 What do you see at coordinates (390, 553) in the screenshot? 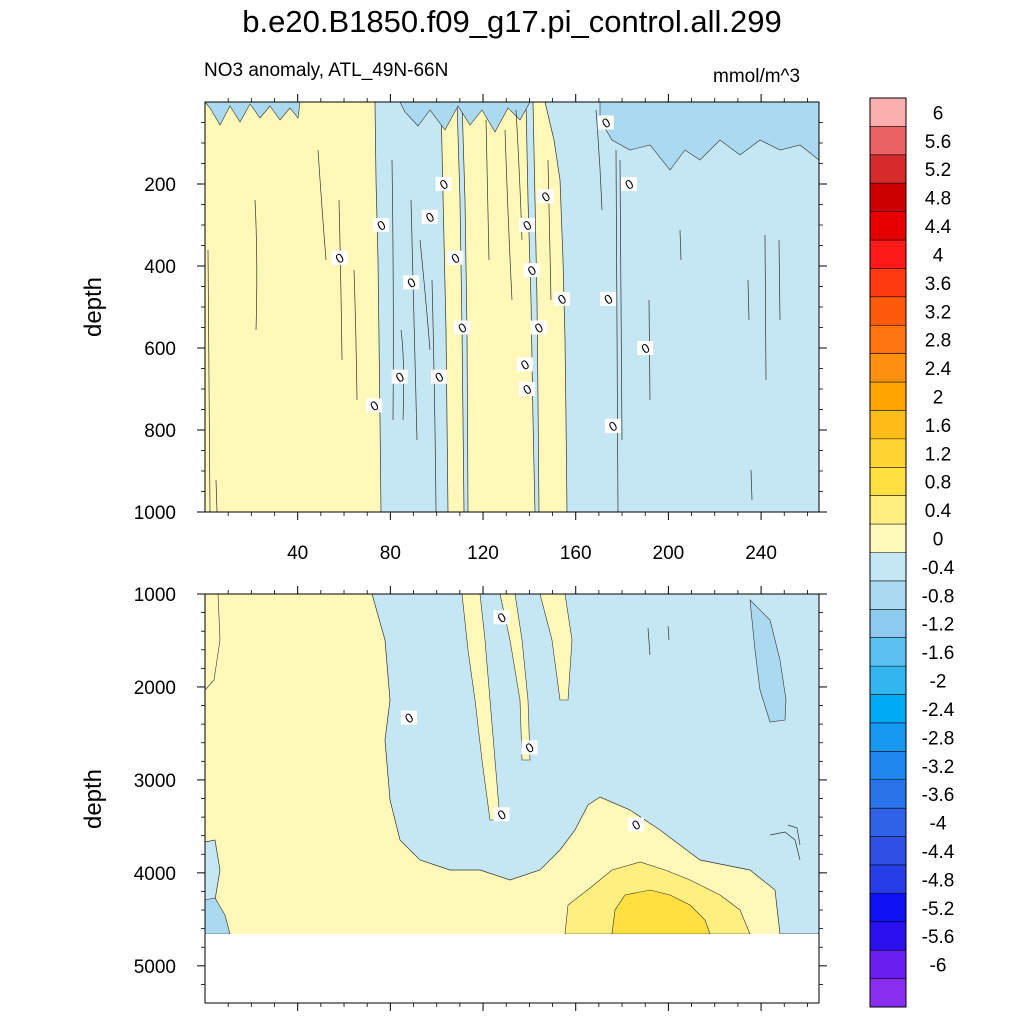
I see `x-tick-label: 80` at bounding box center [390, 553].